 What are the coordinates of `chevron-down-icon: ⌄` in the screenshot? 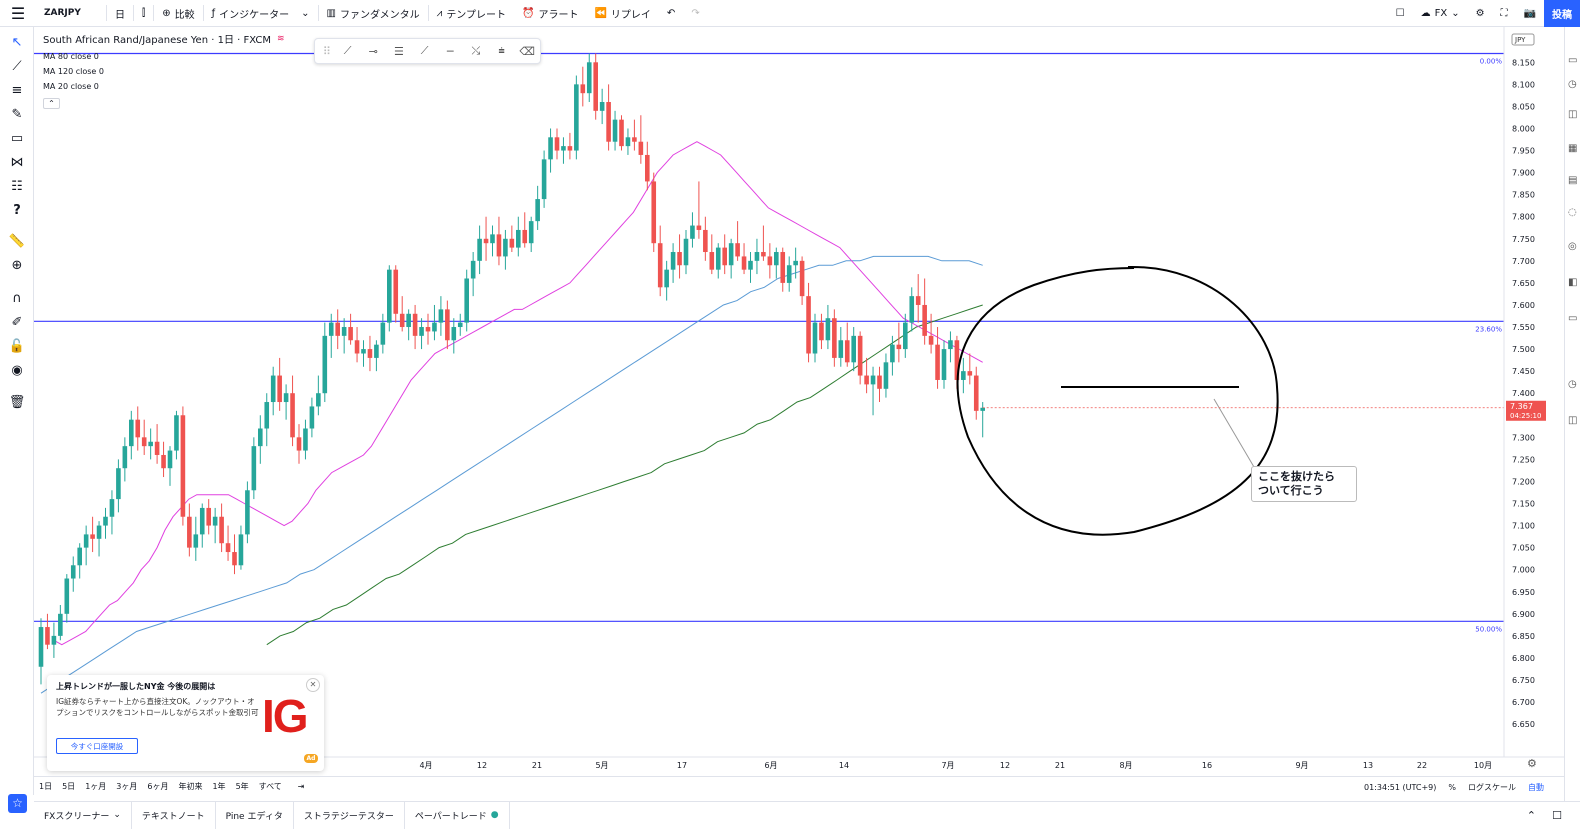 It's located at (305, 13).